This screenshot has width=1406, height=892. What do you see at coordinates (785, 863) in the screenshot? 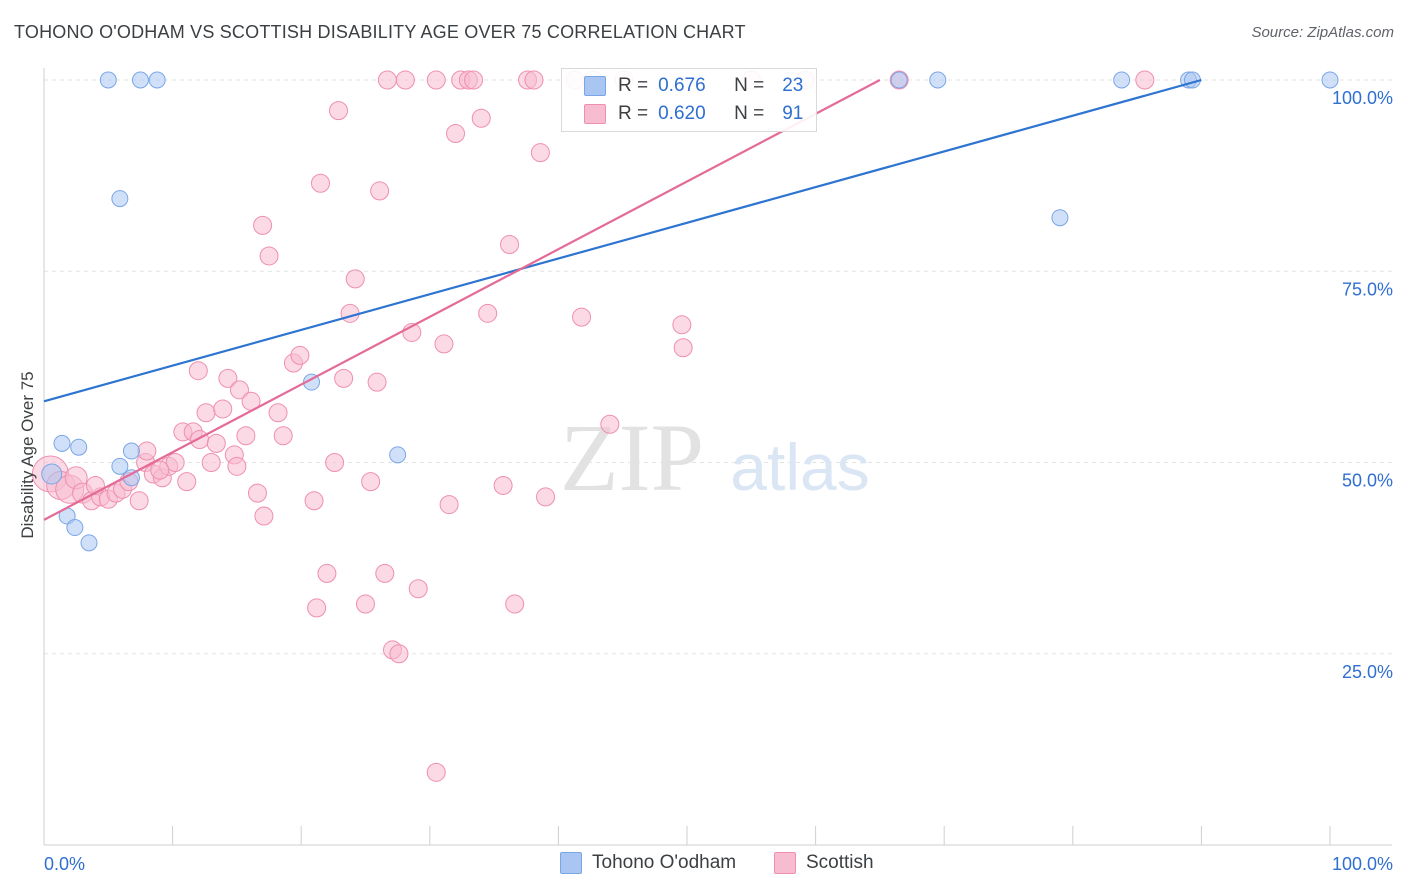
I see `bottom-legend-swatch-scottish` at bounding box center [785, 863].